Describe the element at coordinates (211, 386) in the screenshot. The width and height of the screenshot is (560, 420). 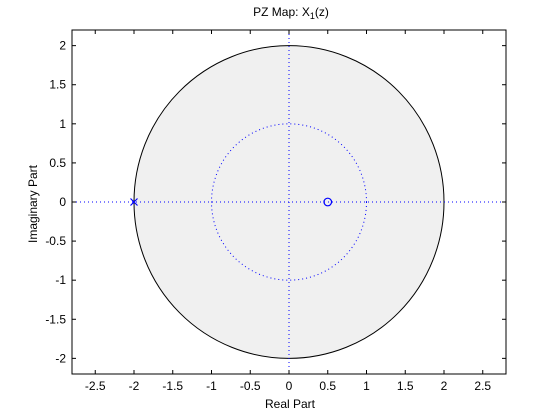
I see `x-tick-label-3: -1` at that location.